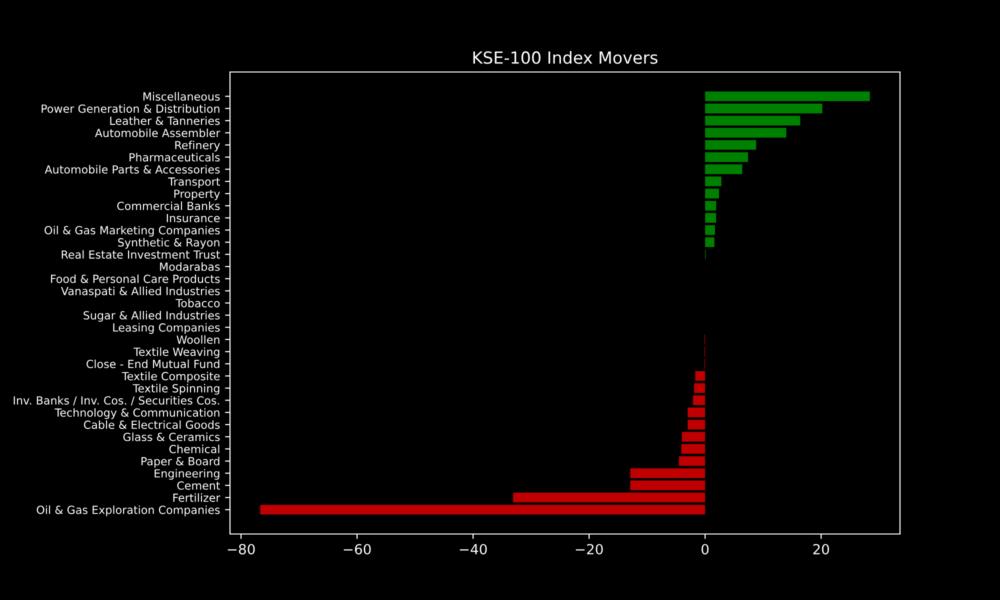 This screenshot has width=1000, height=600. Describe the element at coordinates (196, 497) in the screenshot. I see `y-tick-label: Fertilizer` at that location.